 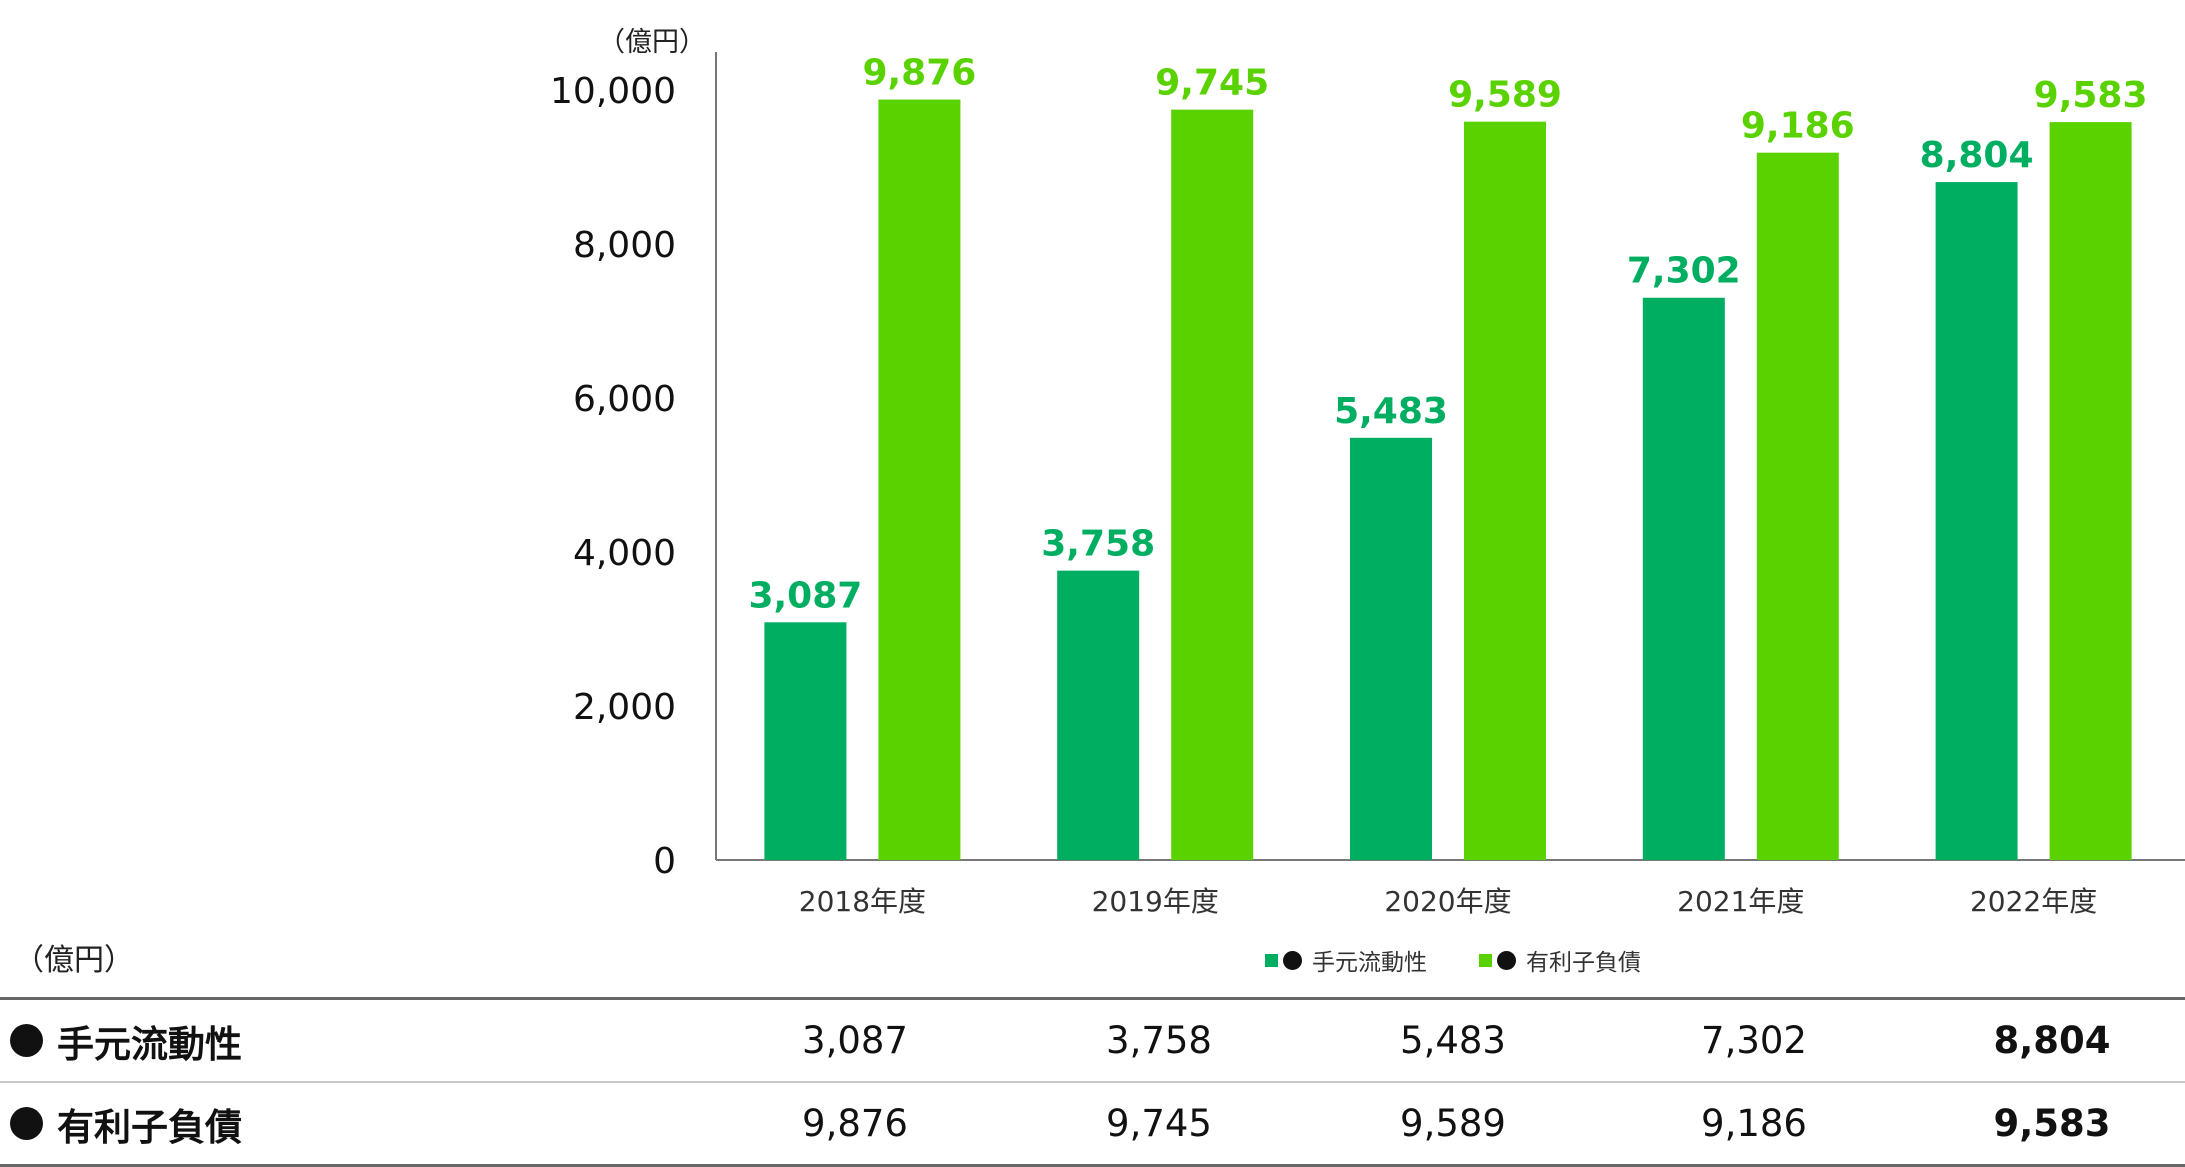 I want to click on x-tick-label: 2018年度, so click(x=862, y=901).